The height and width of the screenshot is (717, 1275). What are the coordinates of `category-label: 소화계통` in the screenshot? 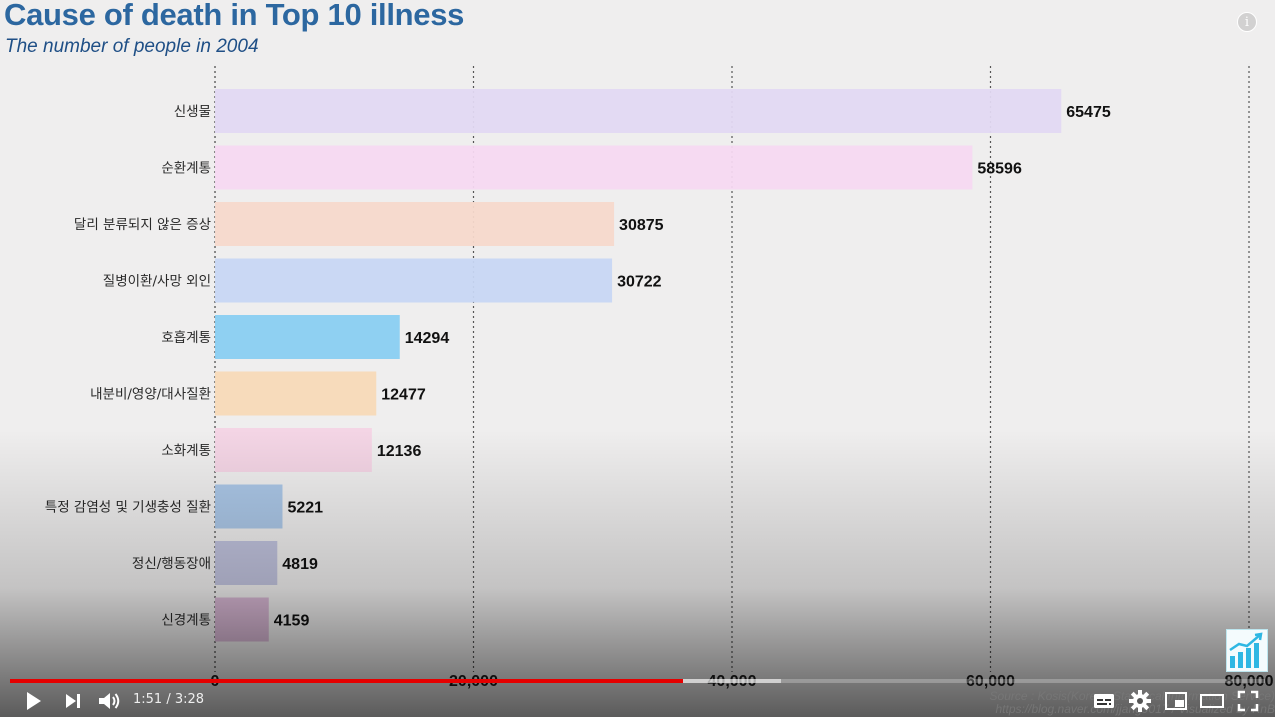 It's located at (186, 451).